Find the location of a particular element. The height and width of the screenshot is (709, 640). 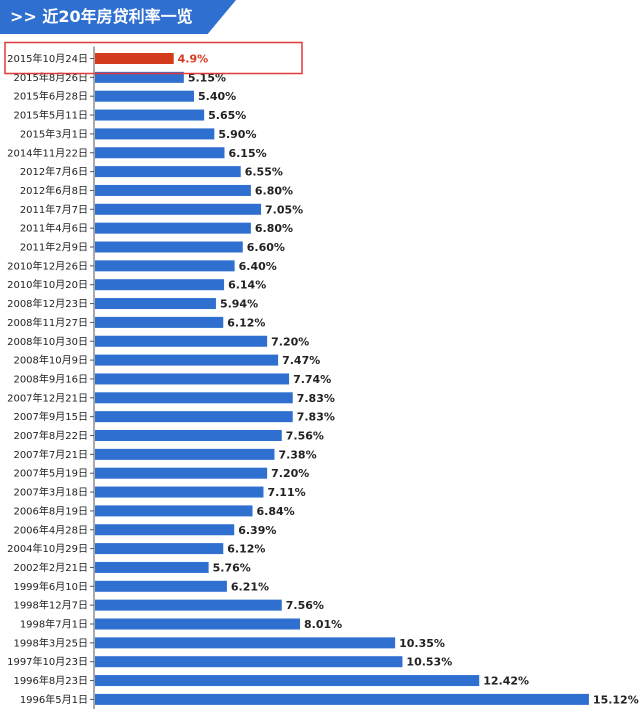

value-label: 7.05% is located at coordinates (284, 209).